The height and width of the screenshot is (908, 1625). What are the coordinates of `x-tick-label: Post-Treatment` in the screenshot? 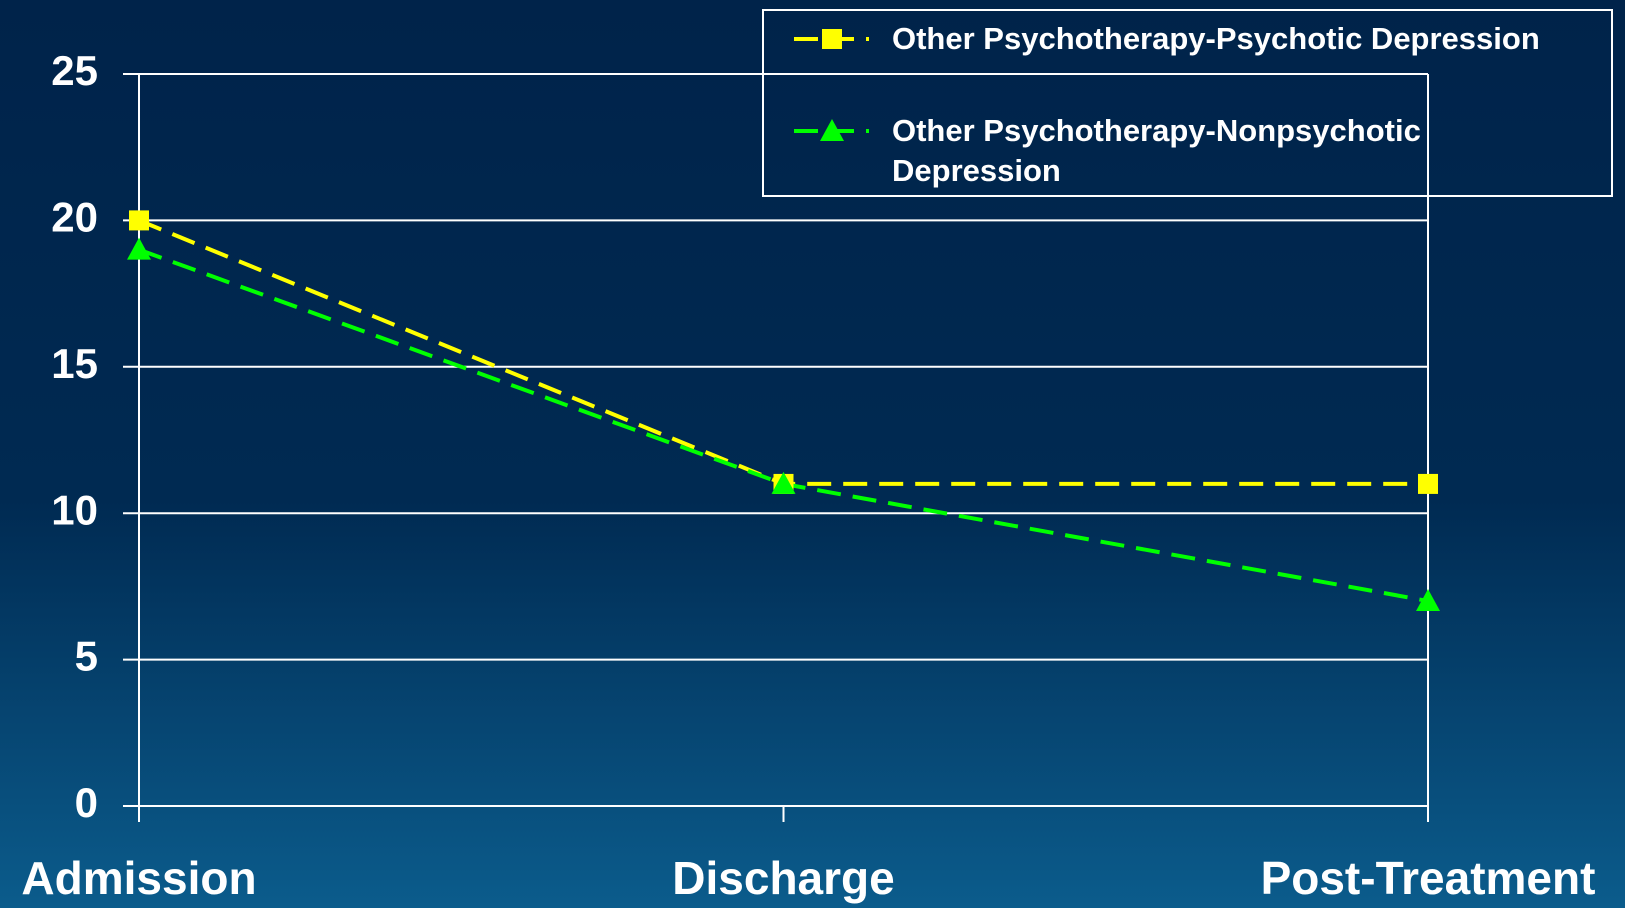 It's located at (1428, 878).